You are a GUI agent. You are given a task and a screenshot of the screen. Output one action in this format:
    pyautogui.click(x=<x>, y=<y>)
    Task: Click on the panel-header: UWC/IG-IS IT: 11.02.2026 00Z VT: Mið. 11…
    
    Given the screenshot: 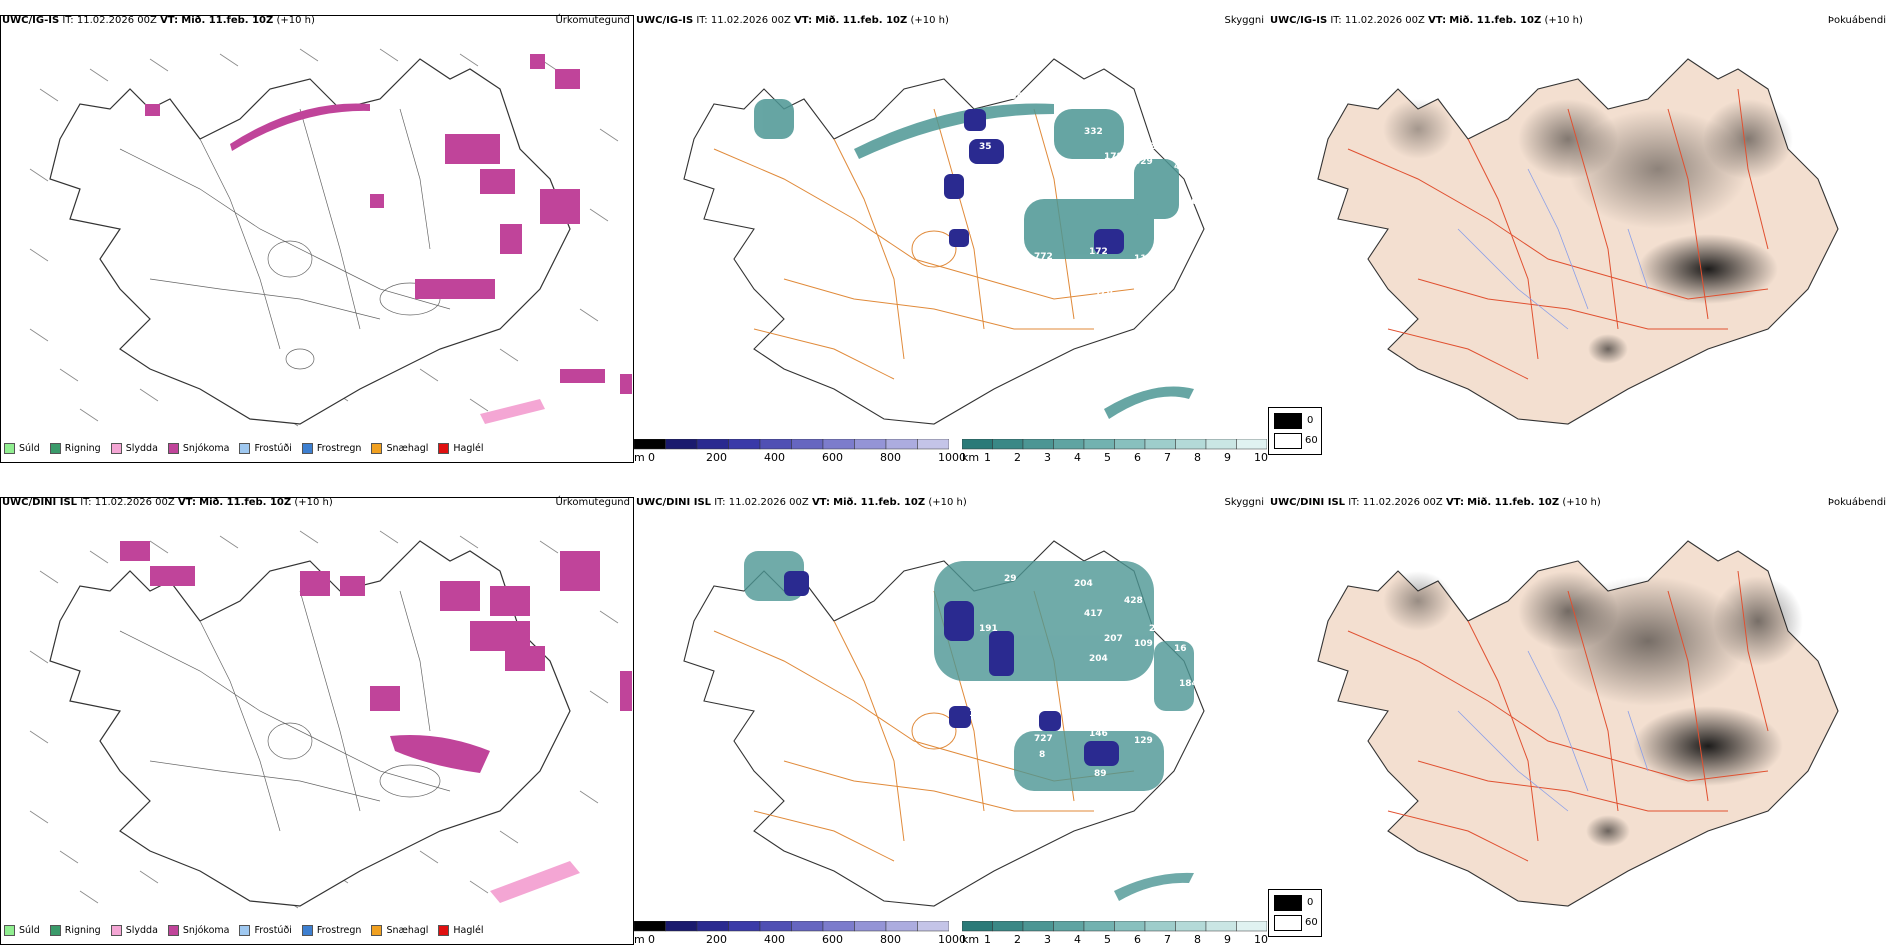 What is the action you would take?
    pyautogui.click(x=792, y=20)
    